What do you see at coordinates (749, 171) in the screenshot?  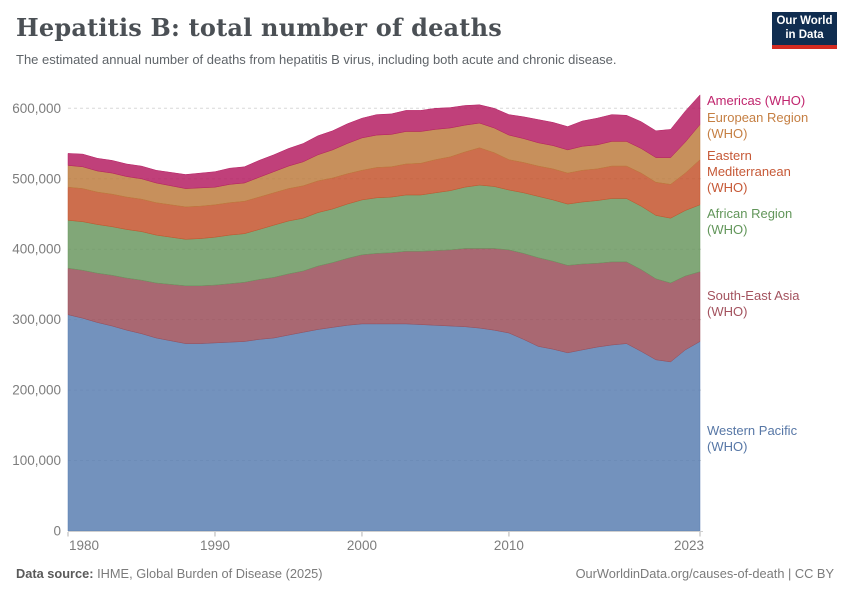 I see `legend-label-eastern: Eastern Mediterranean (WHO)` at bounding box center [749, 171].